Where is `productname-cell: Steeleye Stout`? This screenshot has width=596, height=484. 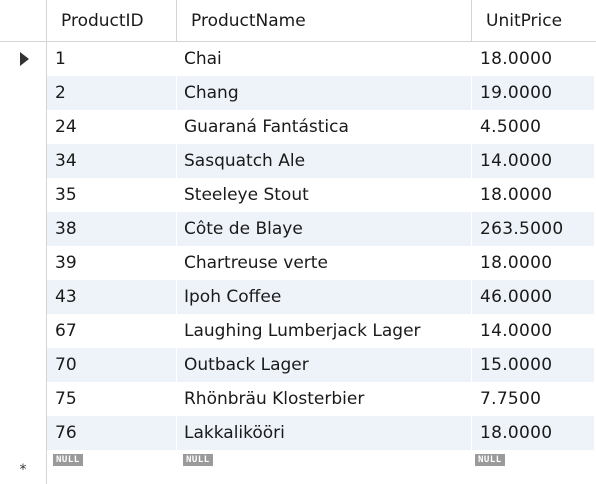 productname-cell: Steeleye Stout is located at coordinates (324, 195).